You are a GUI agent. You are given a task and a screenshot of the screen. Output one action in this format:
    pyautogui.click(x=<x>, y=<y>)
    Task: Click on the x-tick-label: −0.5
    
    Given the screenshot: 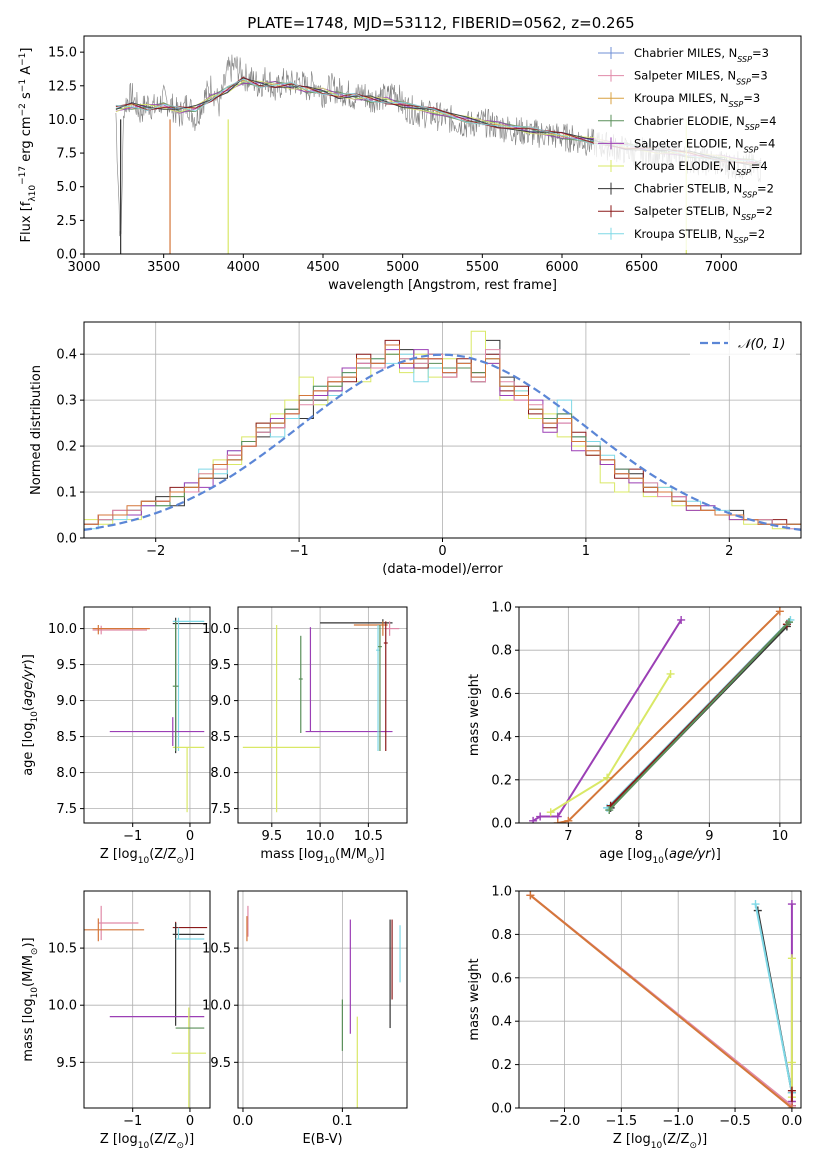 What is the action you would take?
    pyautogui.click(x=735, y=1121)
    